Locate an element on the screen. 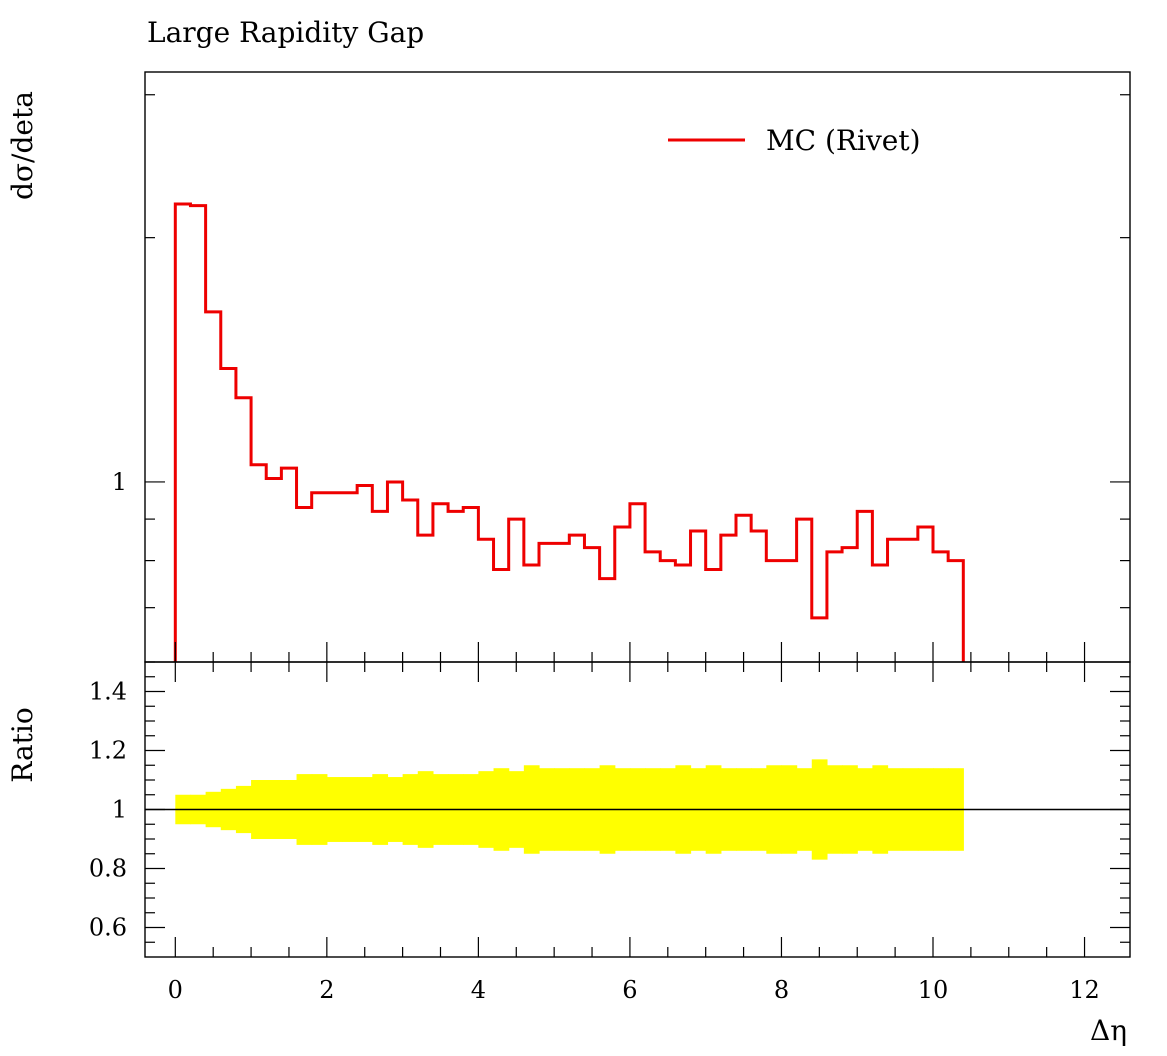 The height and width of the screenshot is (1056, 1167). chart-title: Large Rapidity Gap is located at coordinates (285, 32).